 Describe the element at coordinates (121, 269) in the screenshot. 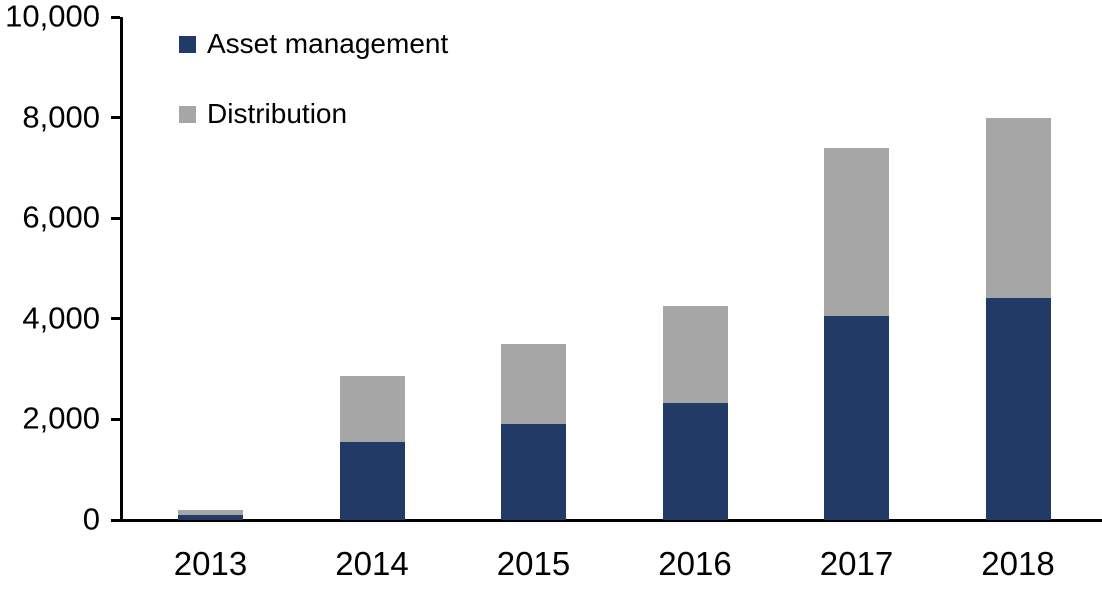

I see `y-axis-line` at that location.